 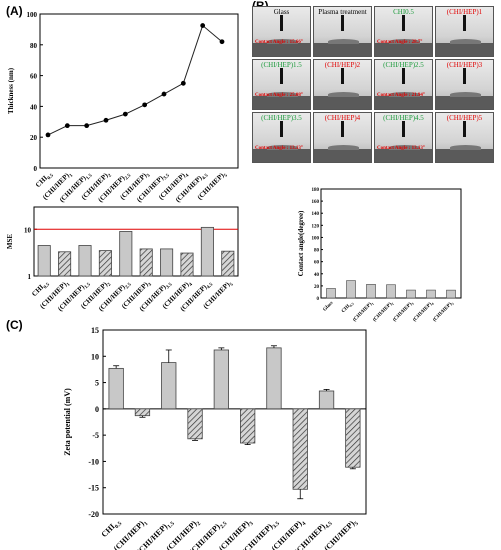 What do you see at coordinates (342, 12) in the screenshot?
I see `contact-photo-label: Plasma treatment` at bounding box center [342, 12].